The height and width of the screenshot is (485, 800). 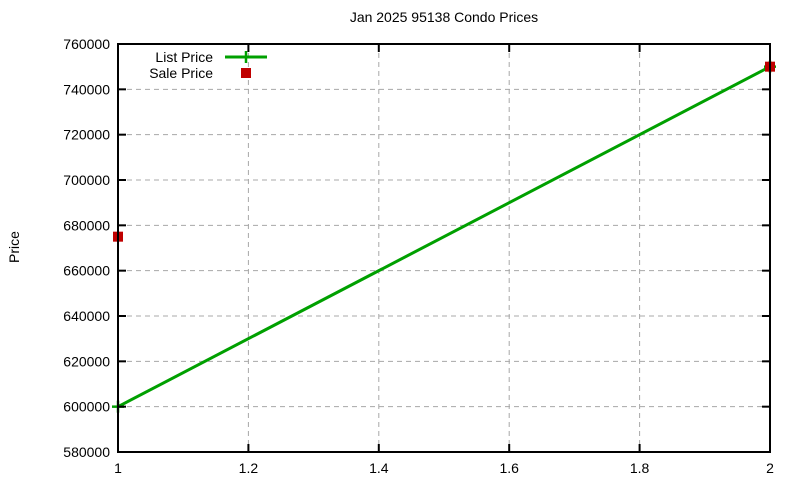 What do you see at coordinates (86, 316) in the screenshot?
I see `y-tick-label: 640000` at bounding box center [86, 316].